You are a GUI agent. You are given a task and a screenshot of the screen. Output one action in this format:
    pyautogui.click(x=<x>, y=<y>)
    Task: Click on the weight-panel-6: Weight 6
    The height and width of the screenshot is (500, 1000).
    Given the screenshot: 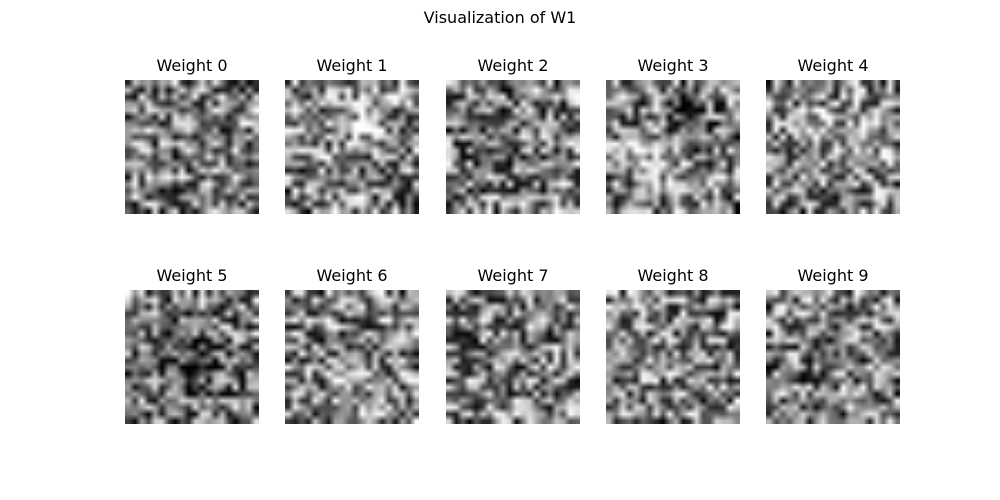 What is the action you would take?
    pyautogui.click(x=352, y=345)
    